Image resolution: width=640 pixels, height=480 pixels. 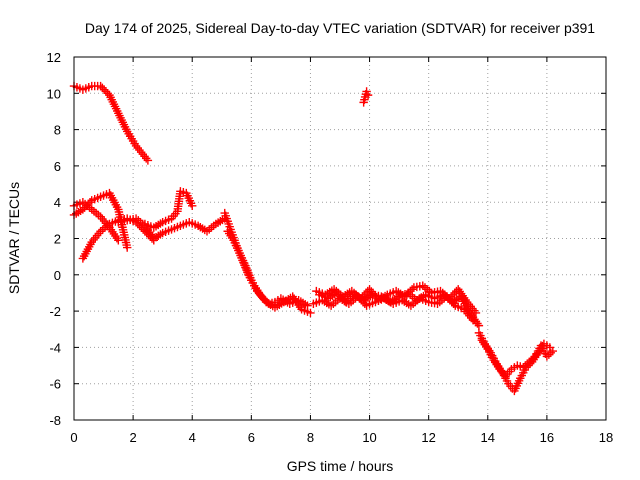 I want to click on x-tick-label: 8, so click(x=310, y=437).